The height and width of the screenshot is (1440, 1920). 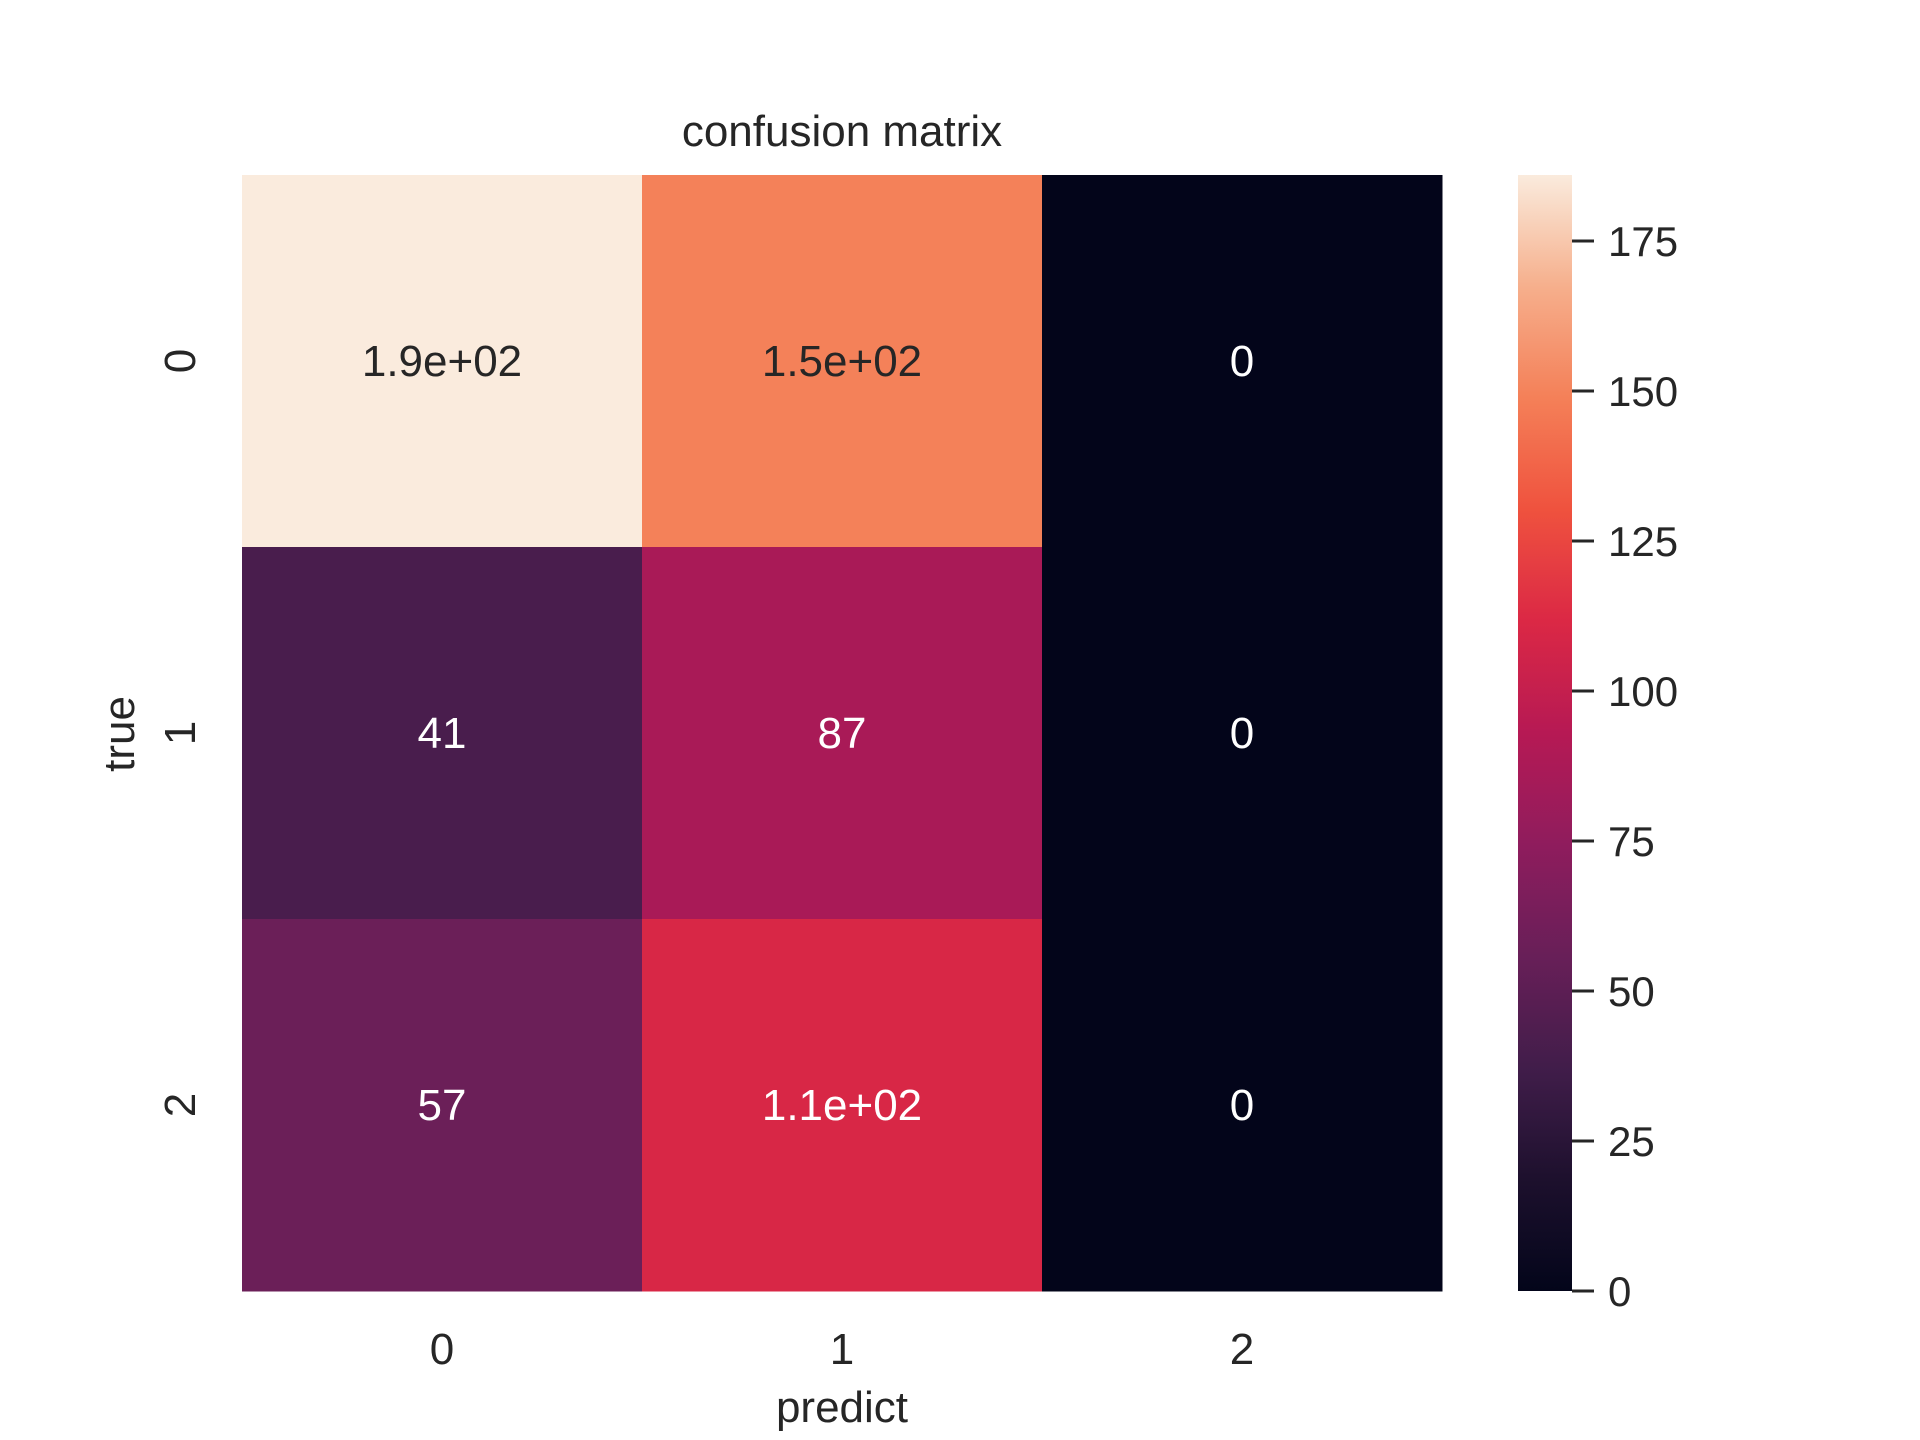 I want to click on colorbar-tick-label: 75, so click(x=1631, y=841).